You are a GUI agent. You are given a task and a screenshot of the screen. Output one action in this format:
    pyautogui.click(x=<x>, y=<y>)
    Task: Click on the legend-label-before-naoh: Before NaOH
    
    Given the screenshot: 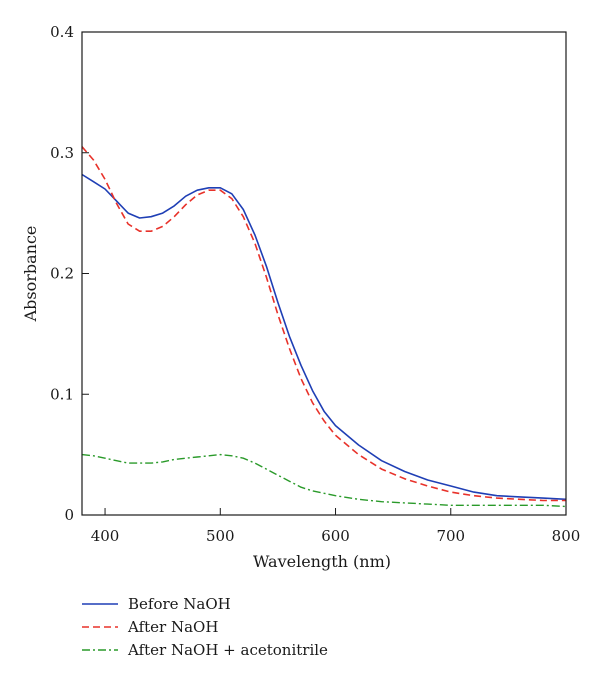 What is the action you would take?
    pyautogui.click(x=179, y=603)
    